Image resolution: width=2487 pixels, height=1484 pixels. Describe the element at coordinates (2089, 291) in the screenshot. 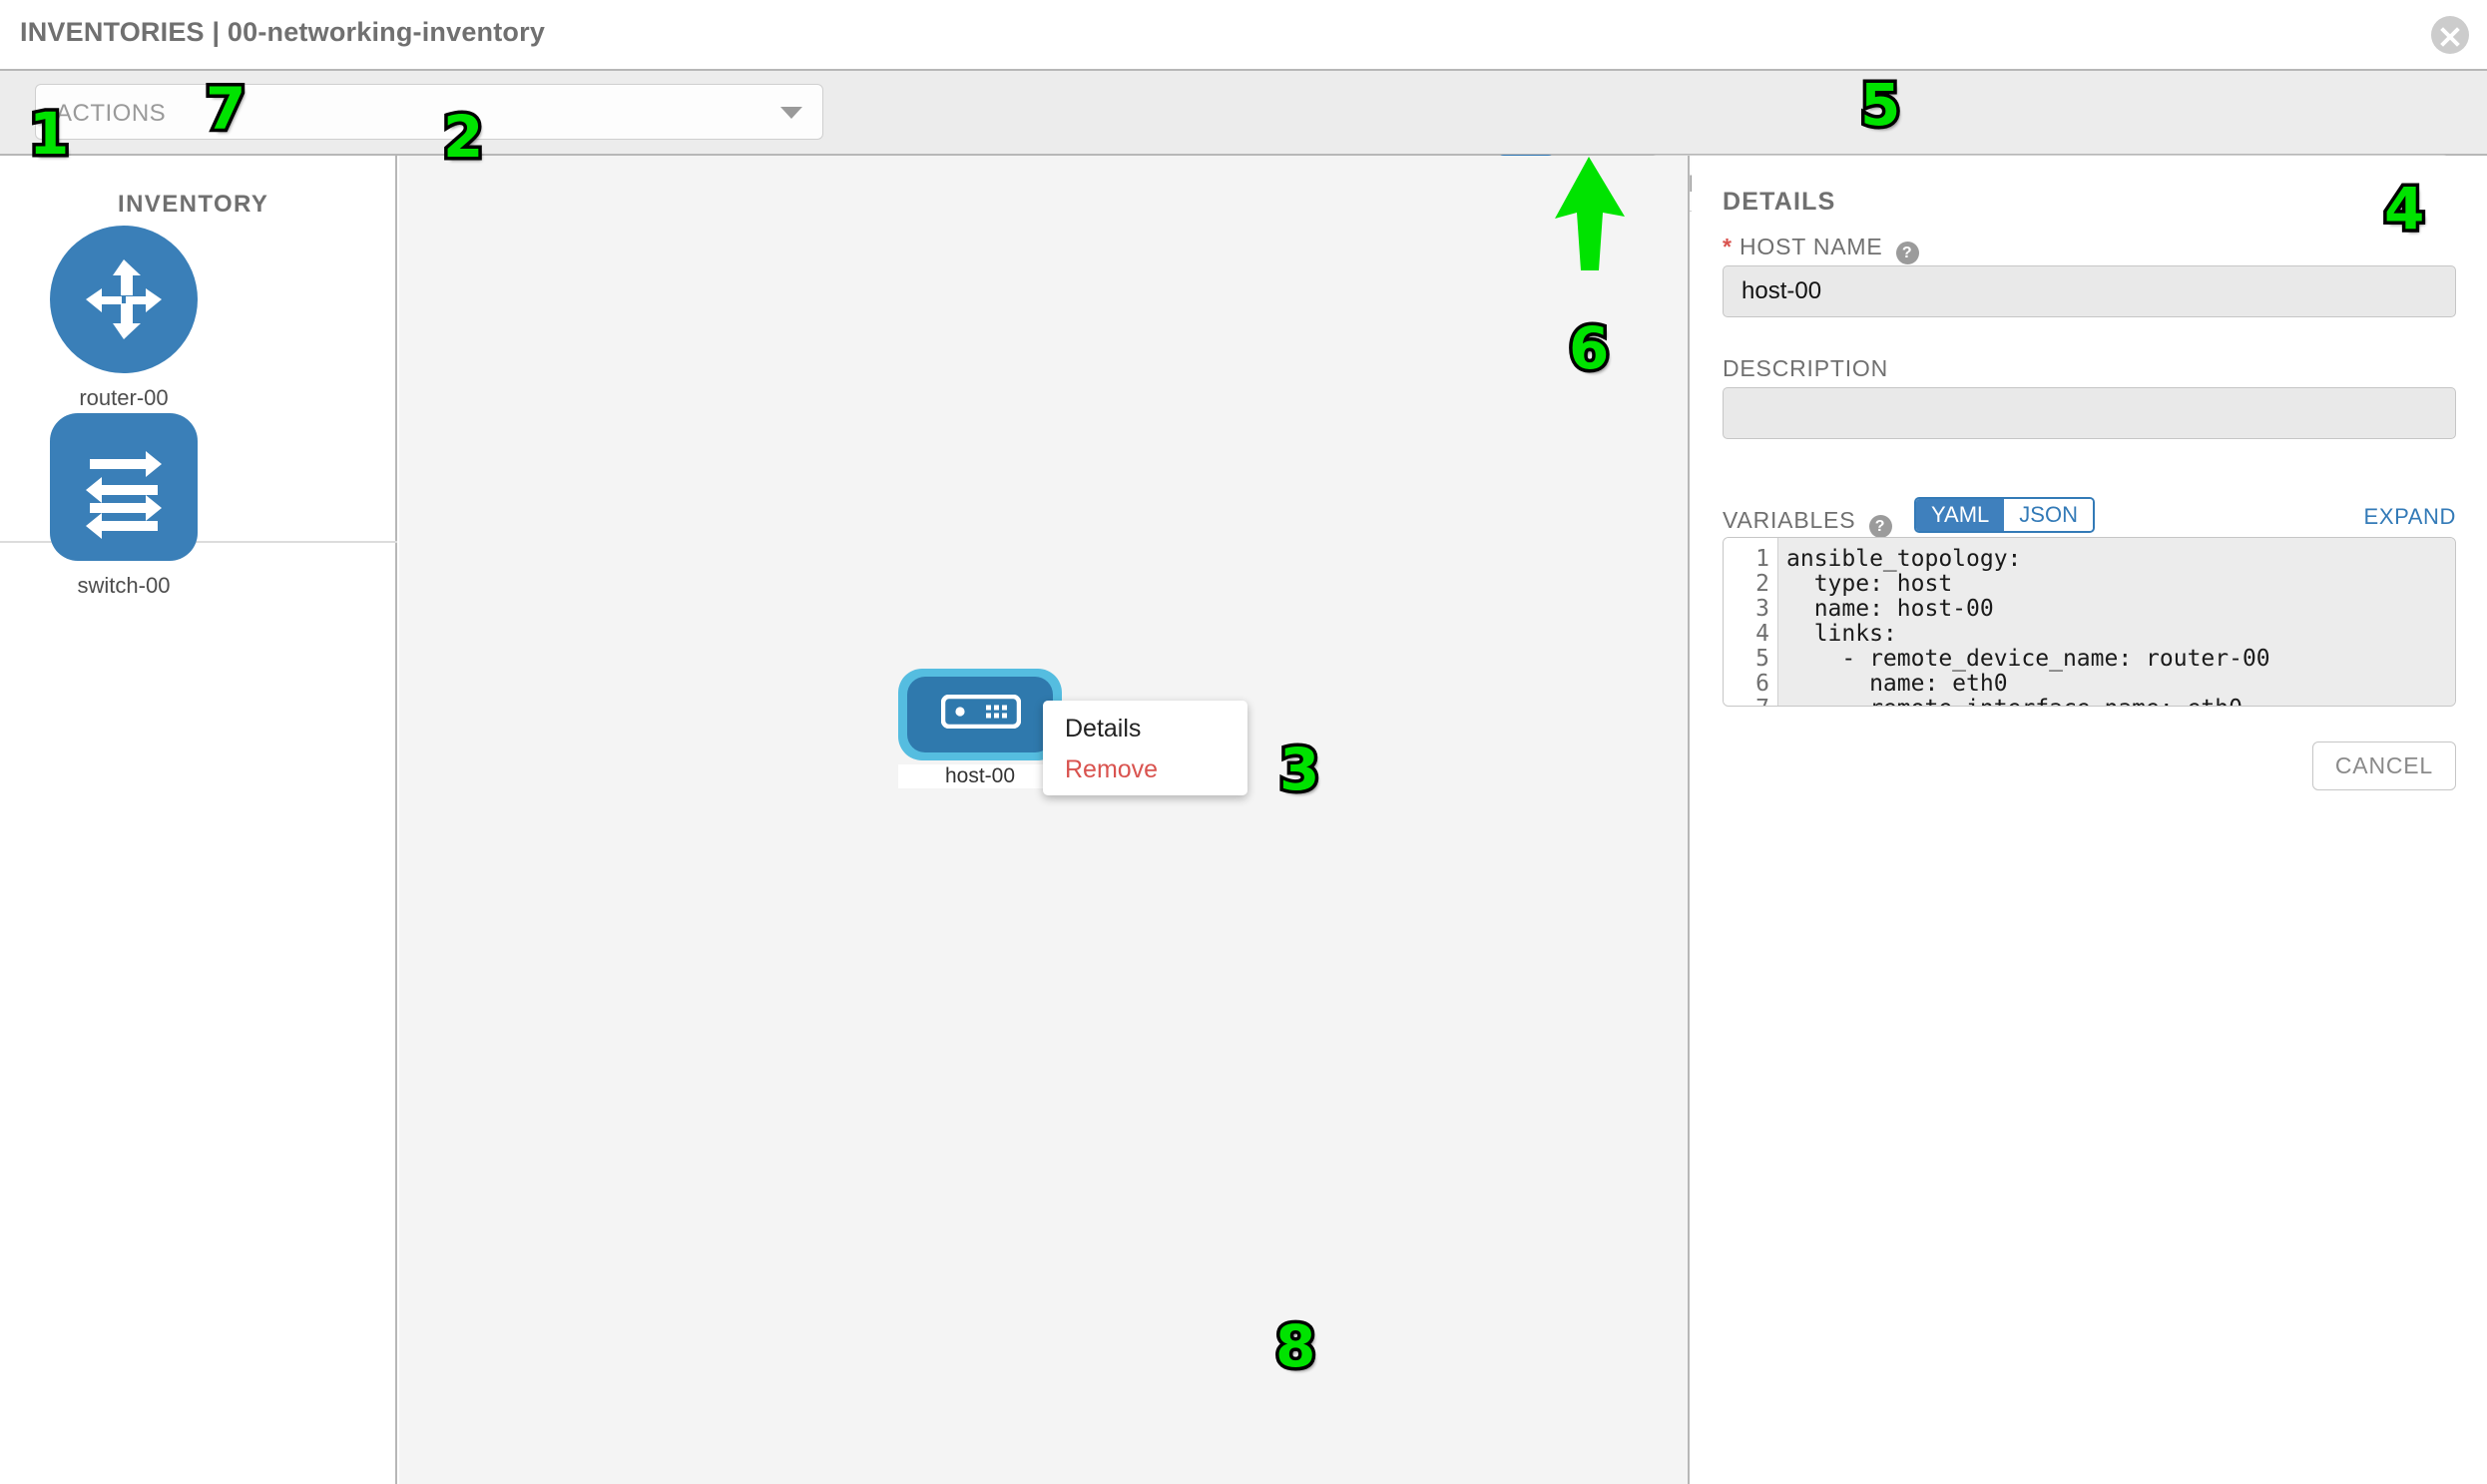

I see `host-name-field` at that location.